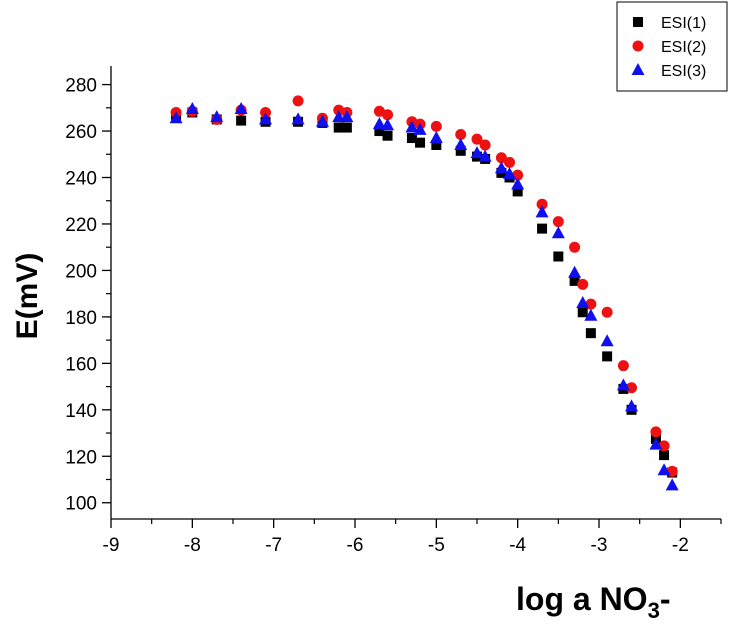 This screenshot has width=731, height=626. What do you see at coordinates (654, 610) in the screenshot?
I see `x-axis-title-subscript: 3` at bounding box center [654, 610].